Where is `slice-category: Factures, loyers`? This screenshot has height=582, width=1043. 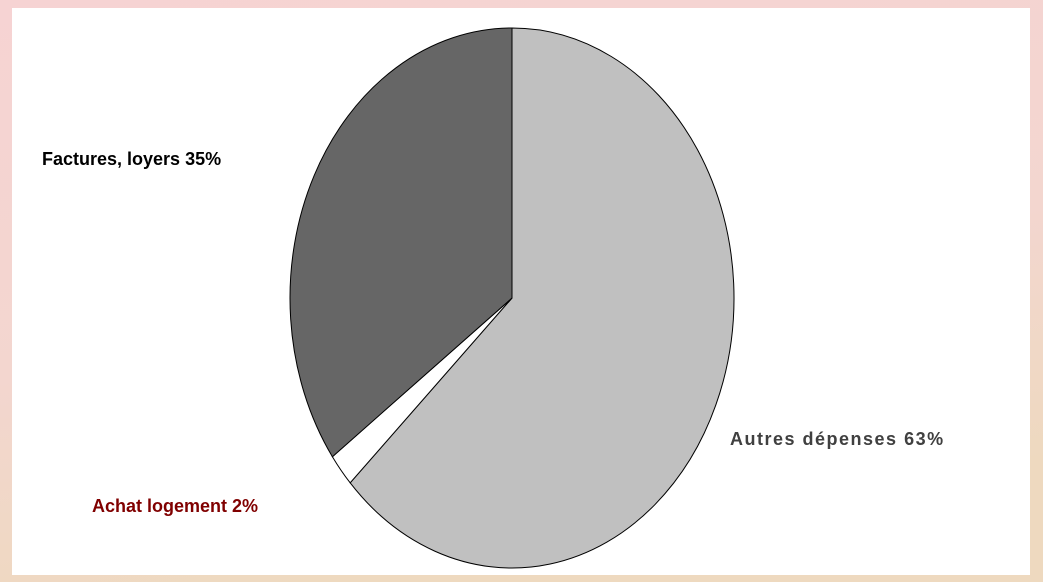
slice-category: Factures, loyers is located at coordinates (111, 159).